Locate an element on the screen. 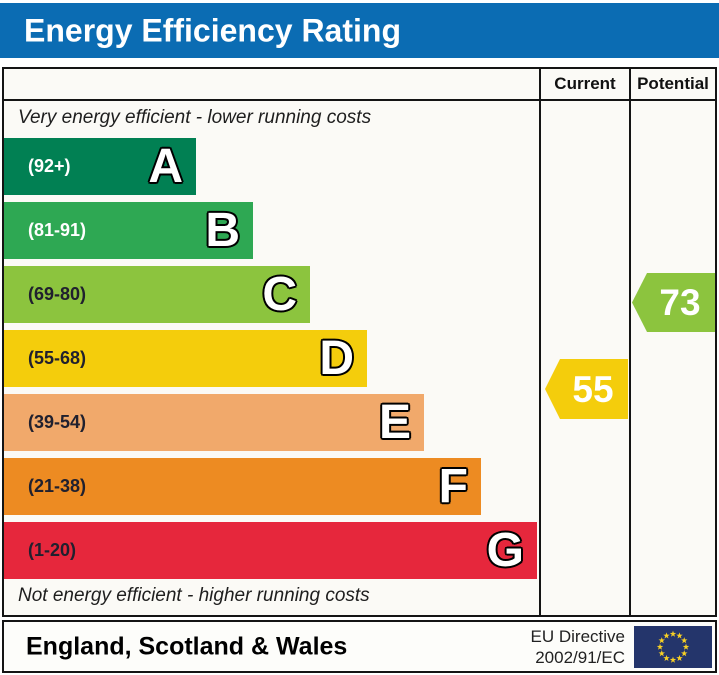  page-title: Energy Efficiency Rating is located at coordinates (212, 30).